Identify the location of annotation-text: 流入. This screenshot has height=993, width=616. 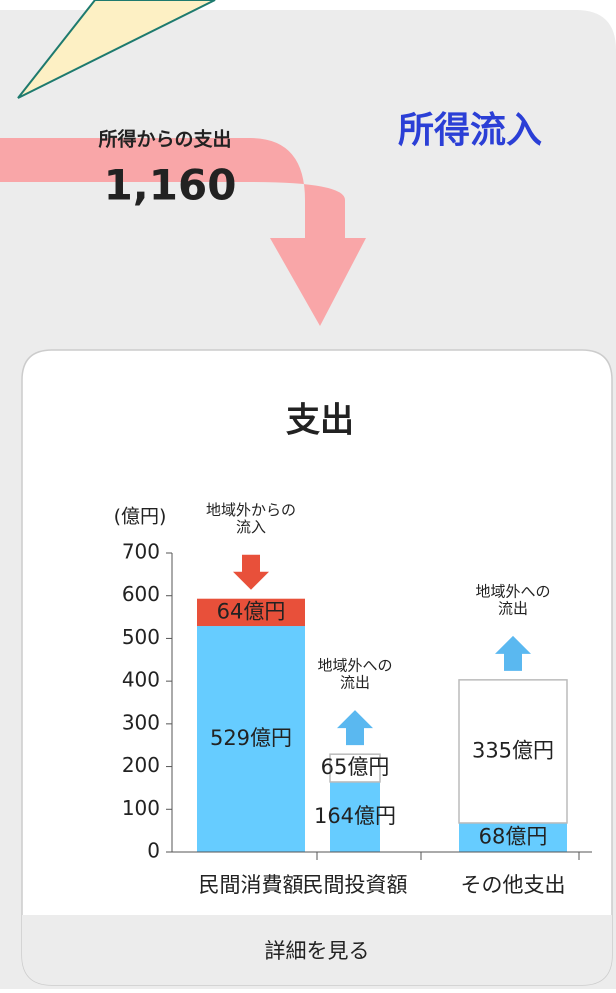
(251, 527).